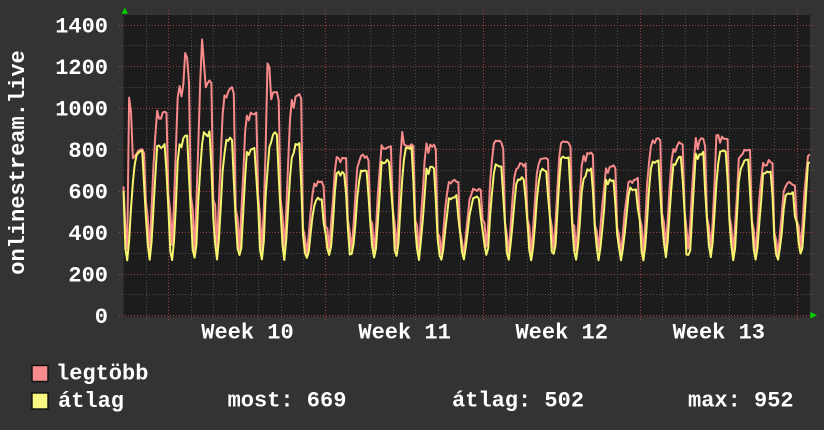  Describe the element at coordinates (88, 234) in the screenshot. I see `svg-text: 400` at that location.